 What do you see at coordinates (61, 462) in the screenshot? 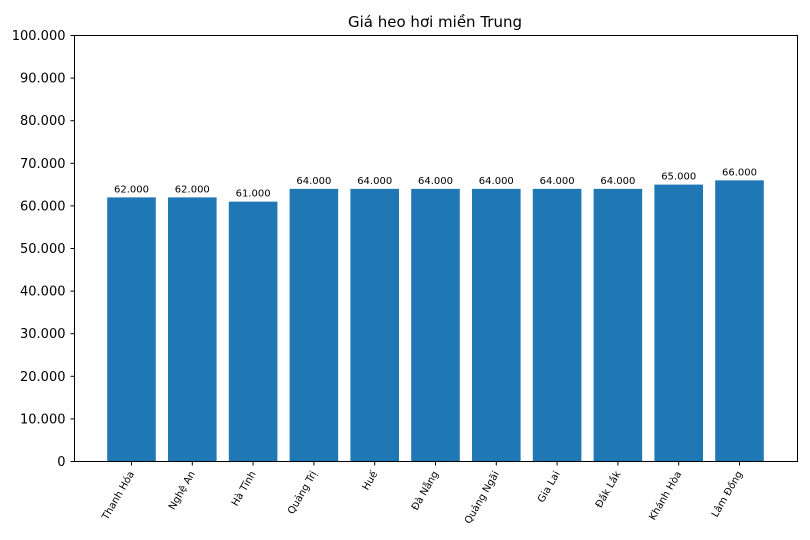
I see `y-tick-label: 0` at bounding box center [61, 462].